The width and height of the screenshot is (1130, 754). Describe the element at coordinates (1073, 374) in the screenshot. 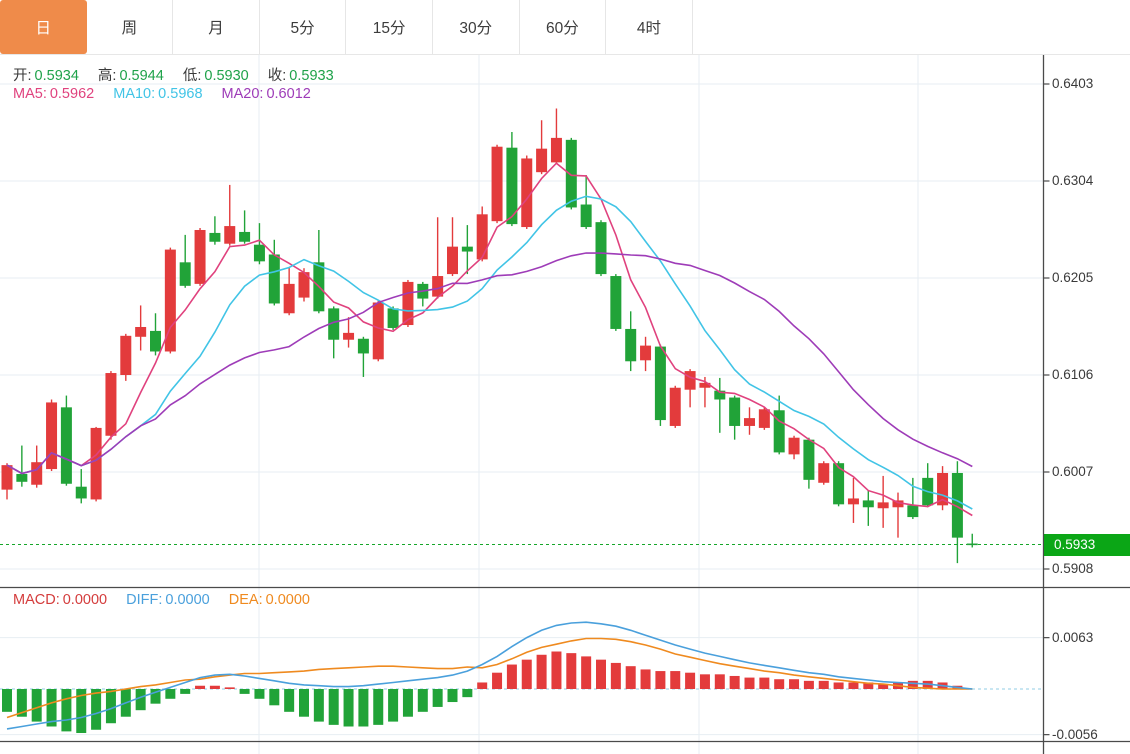

I see `price-axis-tick: 0.6106` at that location.